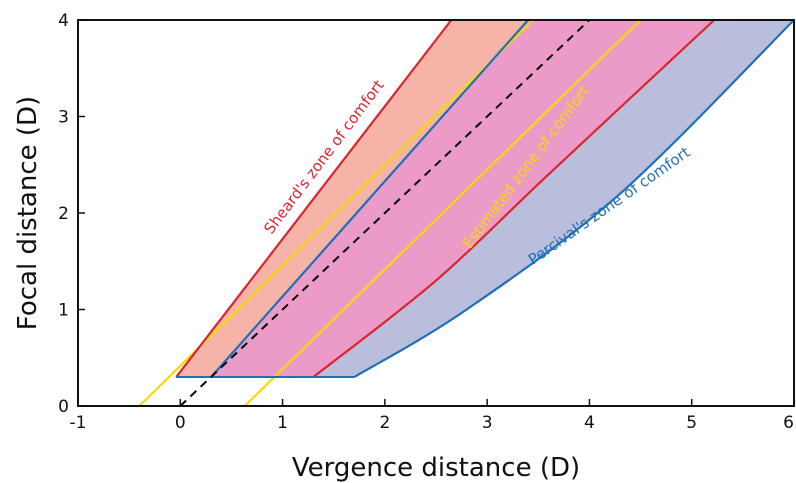 This screenshot has height=483, width=796. I want to click on x-tick-label: -1, so click(78, 423).